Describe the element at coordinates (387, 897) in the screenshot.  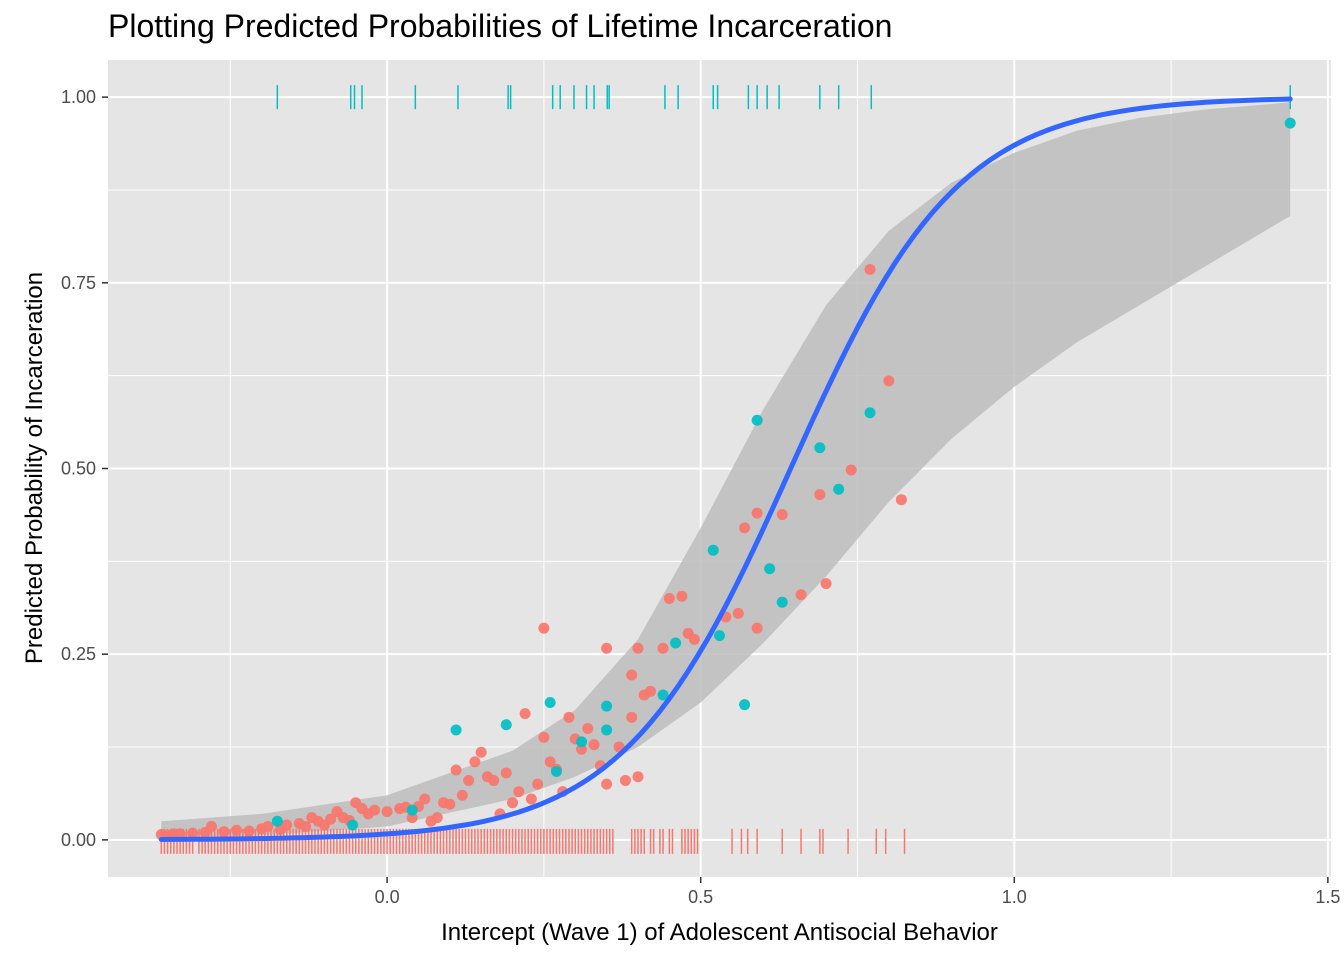
I see `x-tick-label: 0.0` at that location.